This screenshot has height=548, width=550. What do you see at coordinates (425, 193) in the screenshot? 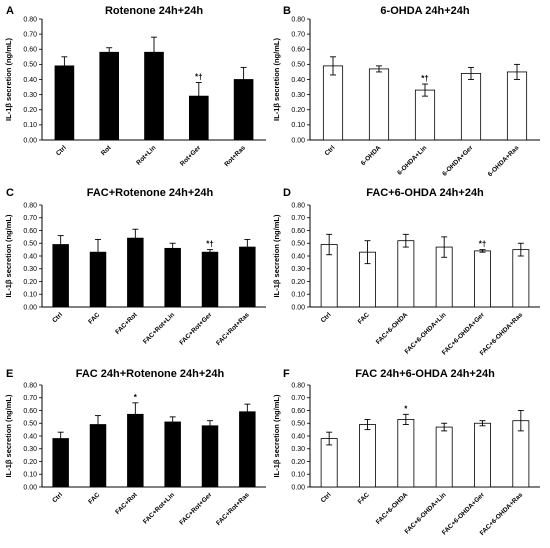
I see `chart-title: FAC+6-OHDA 24h+24h` at bounding box center [425, 193].